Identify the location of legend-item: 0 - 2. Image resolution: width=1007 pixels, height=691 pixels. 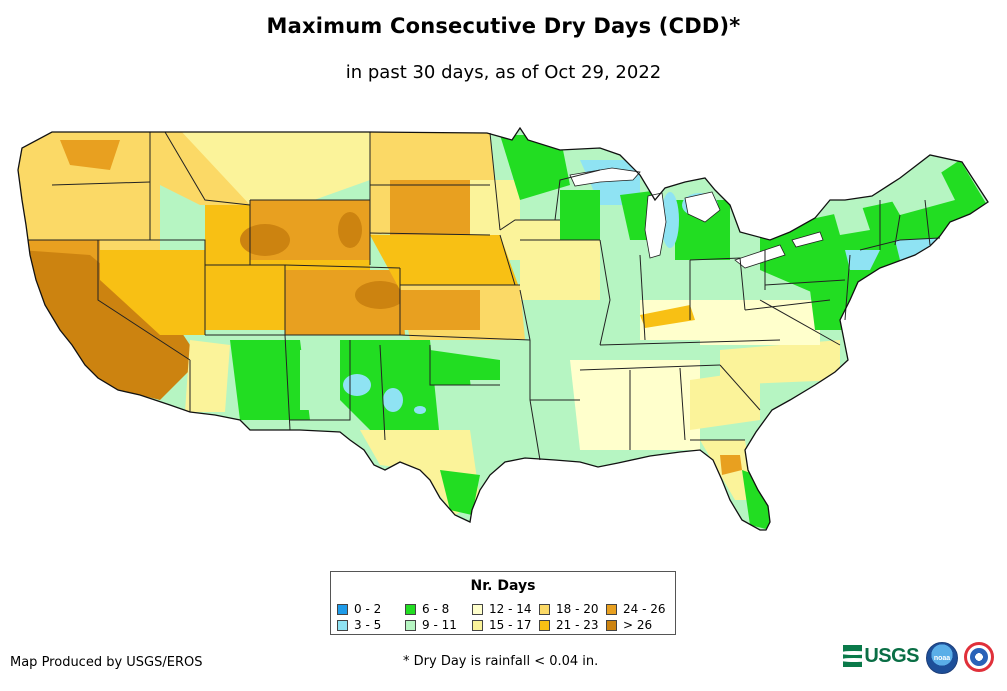
(359, 609).